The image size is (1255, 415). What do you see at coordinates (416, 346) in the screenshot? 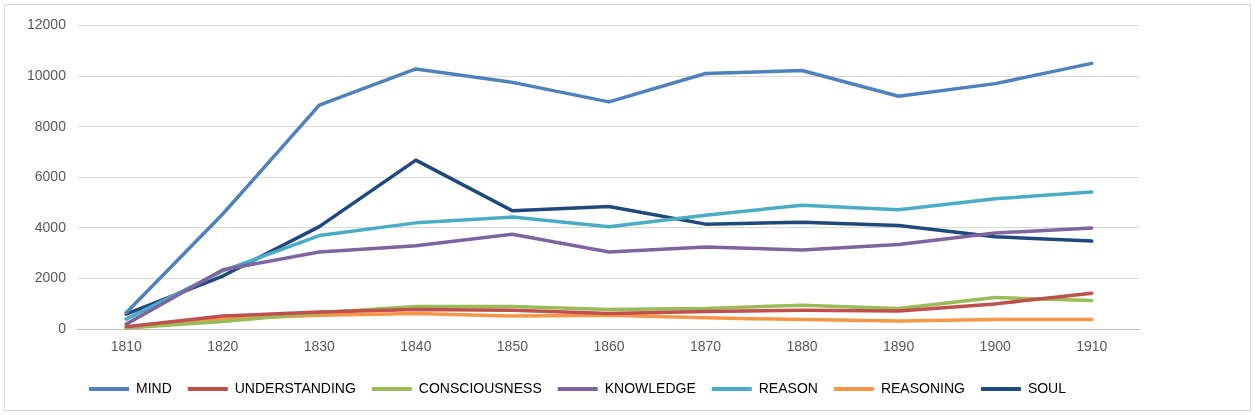
I see `x-tick-label: 1840` at bounding box center [416, 346].